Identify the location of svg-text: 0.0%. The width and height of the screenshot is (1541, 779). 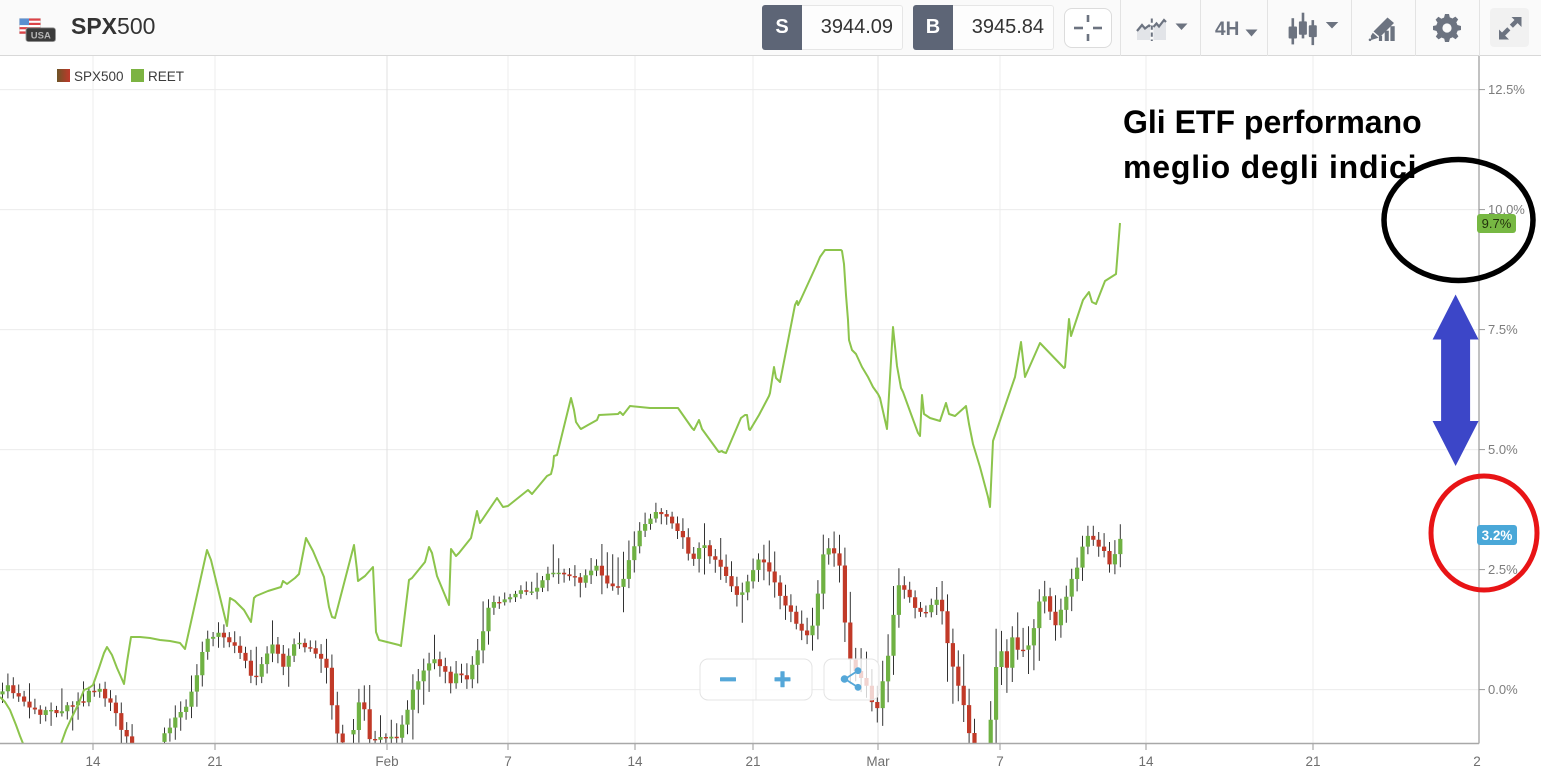
(1503, 689).